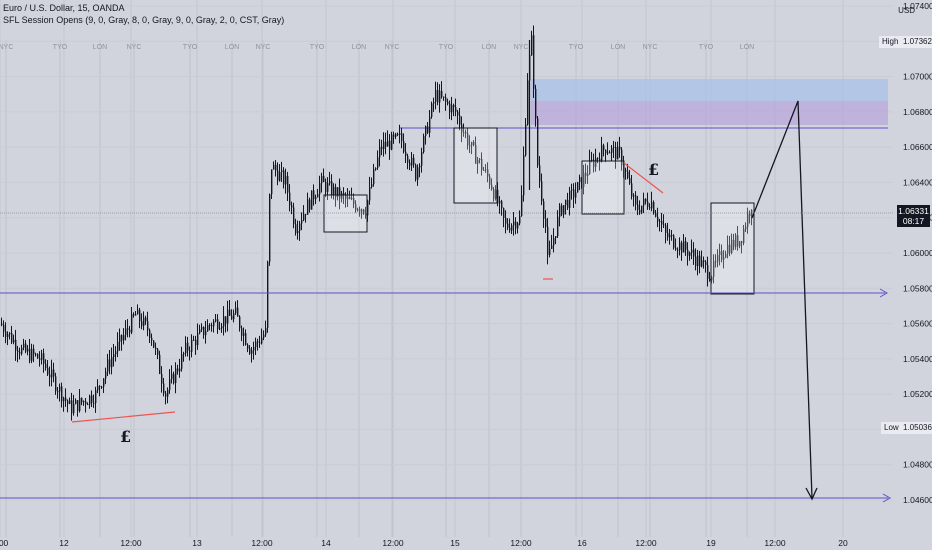 The width and height of the screenshot is (932, 550). I want to click on price-tick: 1.05200, so click(917, 394).